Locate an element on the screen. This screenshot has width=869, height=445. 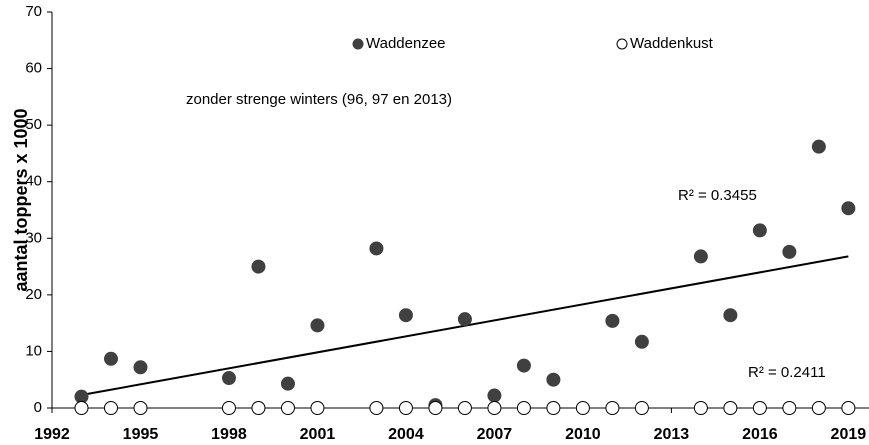
legend-label: Waddenkust is located at coordinates (672, 43).